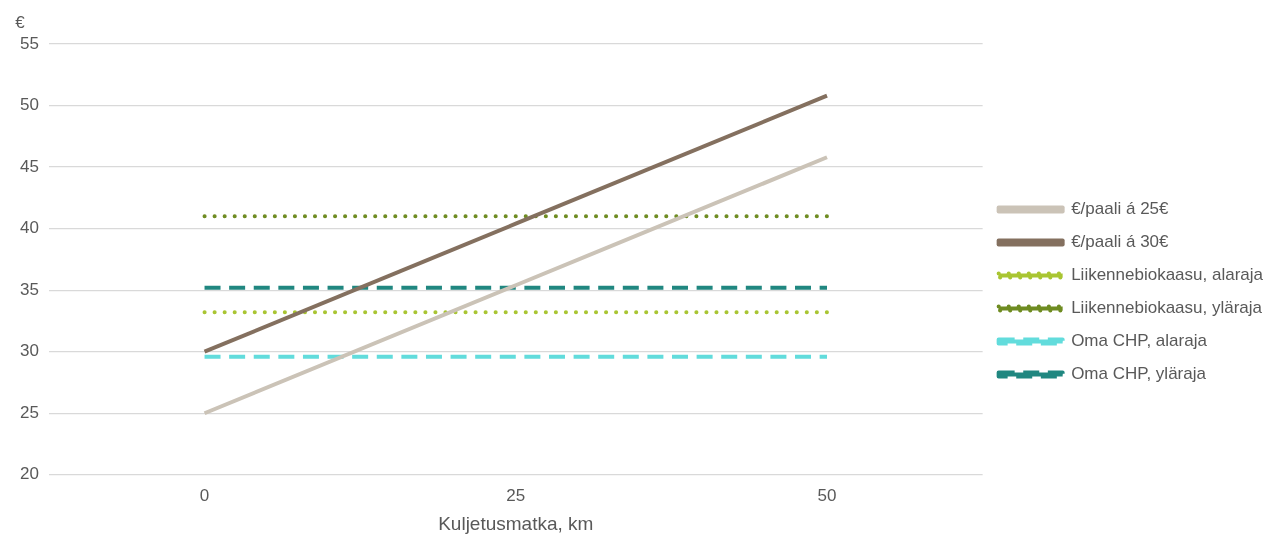  I want to click on legend-label: Oma CHP, alaraja, so click(1139, 341).